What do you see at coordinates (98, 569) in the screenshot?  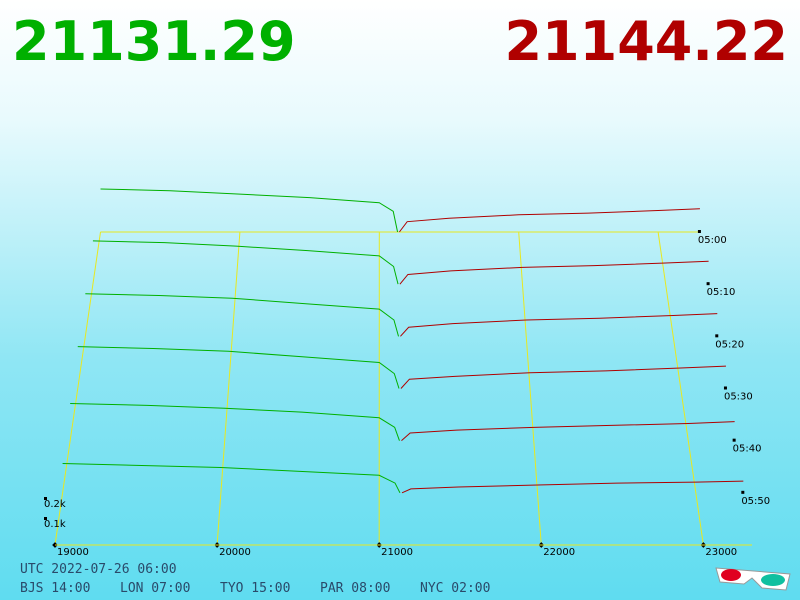 I see `utc-time: UTC 2022-07-26 06:00` at bounding box center [98, 569].